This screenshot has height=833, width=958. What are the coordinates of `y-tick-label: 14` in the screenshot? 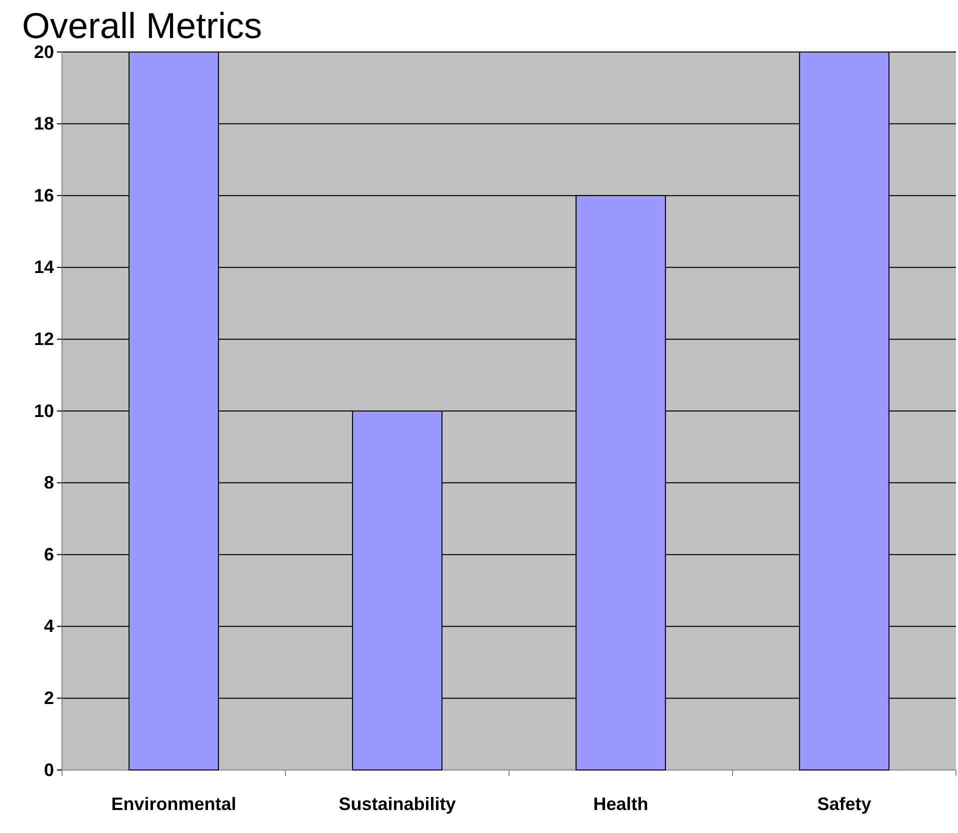 It's located at (44, 267).